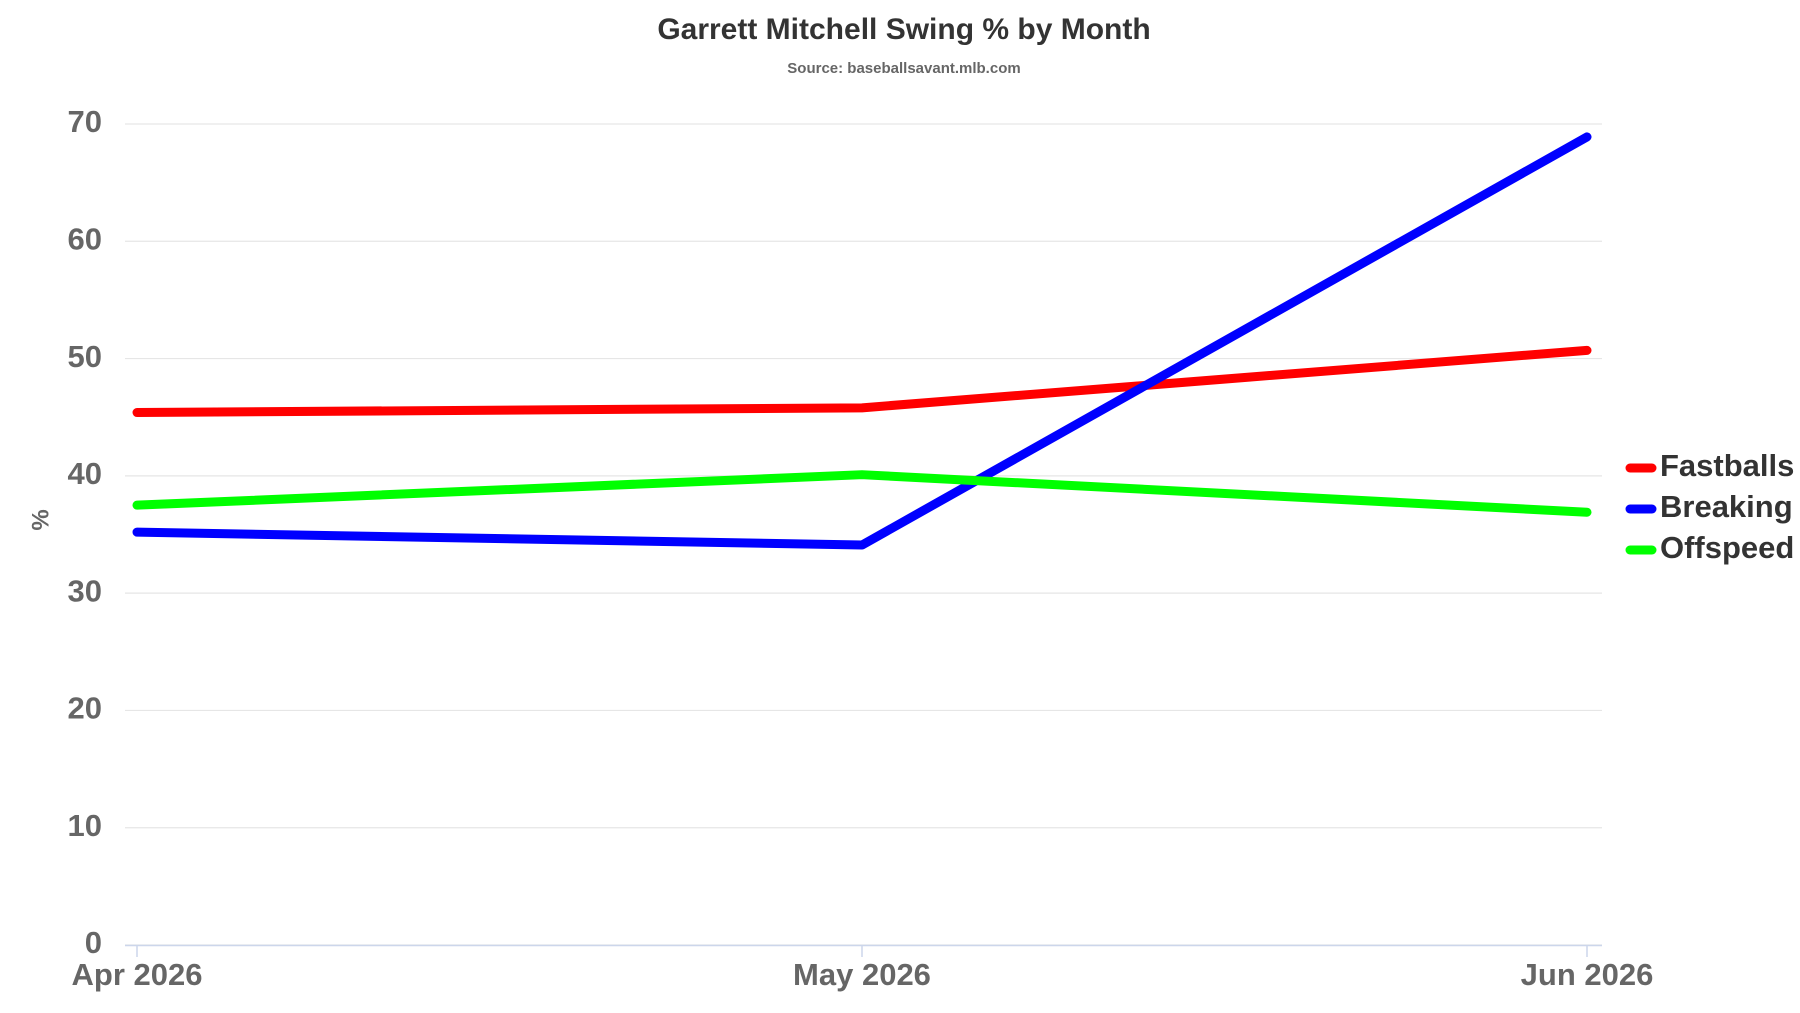  I want to click on y-tick-label: 60, so click(85, 238).